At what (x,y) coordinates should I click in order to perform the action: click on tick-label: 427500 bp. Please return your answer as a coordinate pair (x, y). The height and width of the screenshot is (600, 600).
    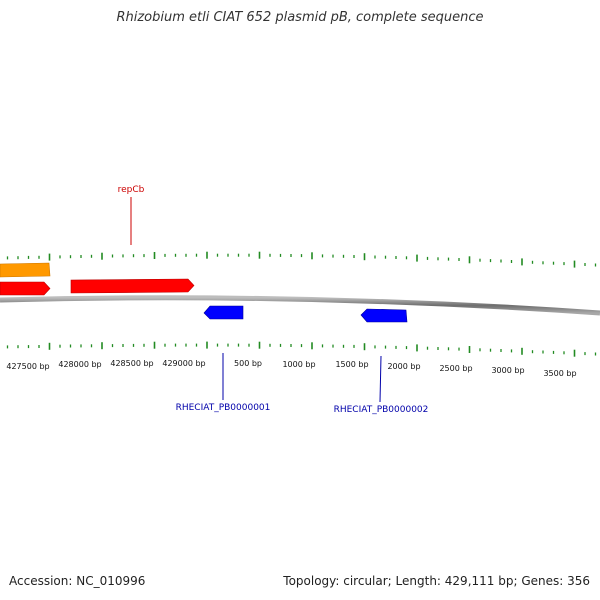
    Looking at the image, I should click on (27, 366).